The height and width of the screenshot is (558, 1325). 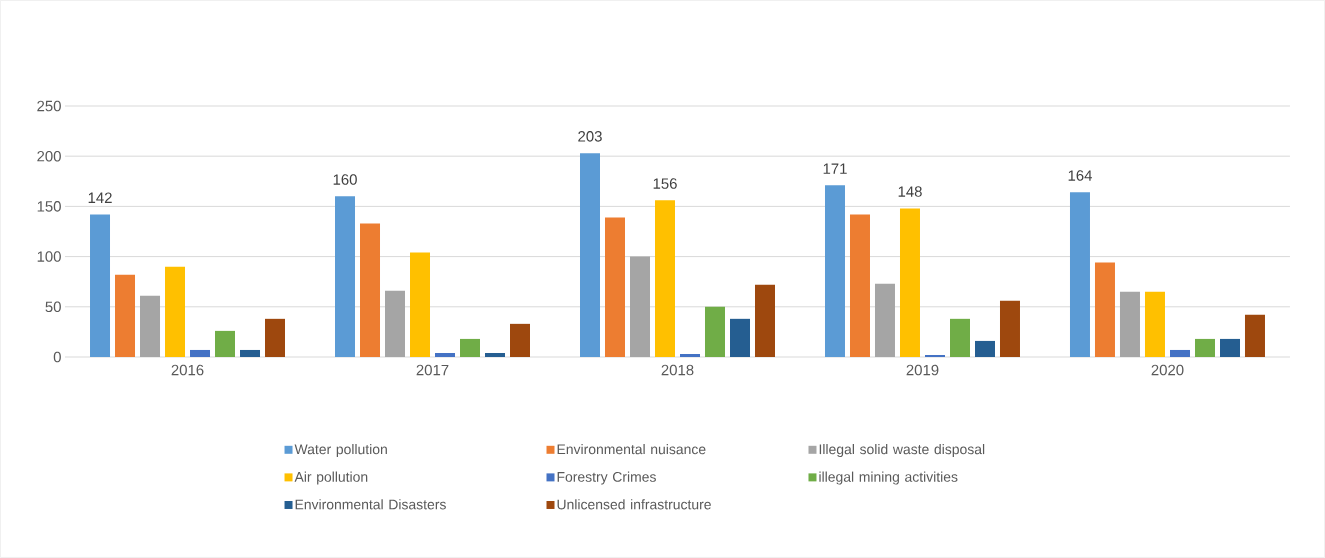 I want to click on legend-label: Unlicensed infrastructure, so click(x=634, y=504).